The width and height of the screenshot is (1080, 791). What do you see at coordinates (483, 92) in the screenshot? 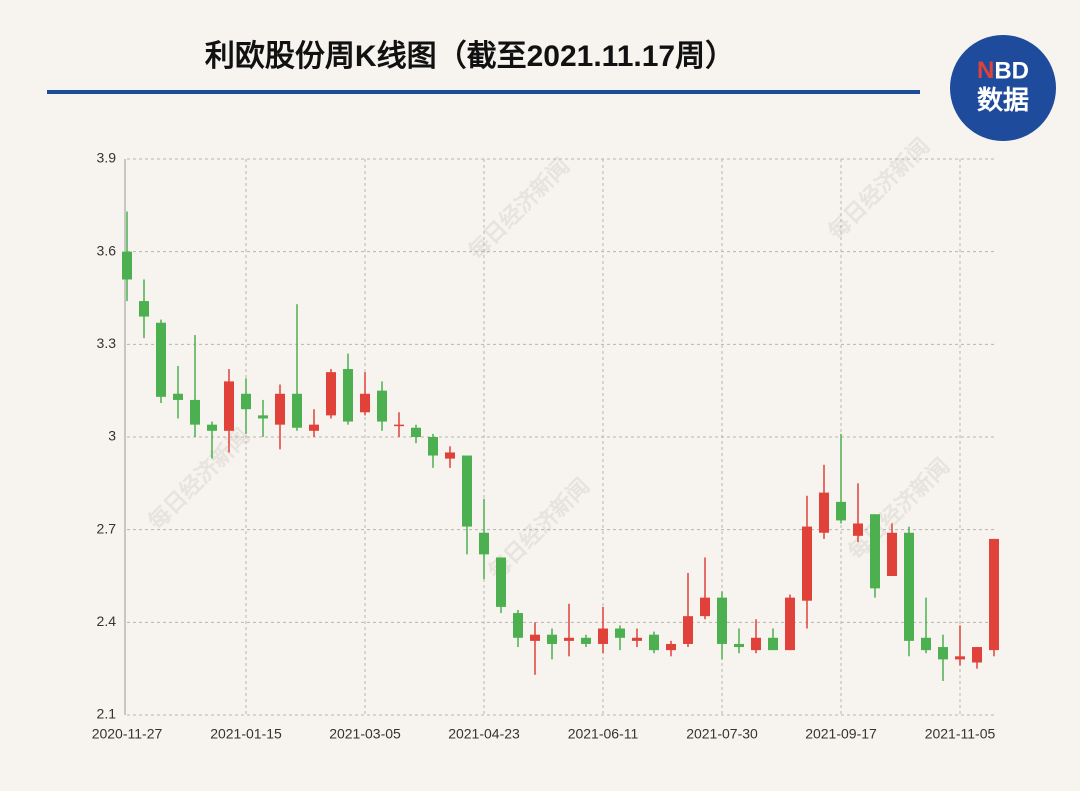
I see `title-rule` at bounding box center [483, 92].